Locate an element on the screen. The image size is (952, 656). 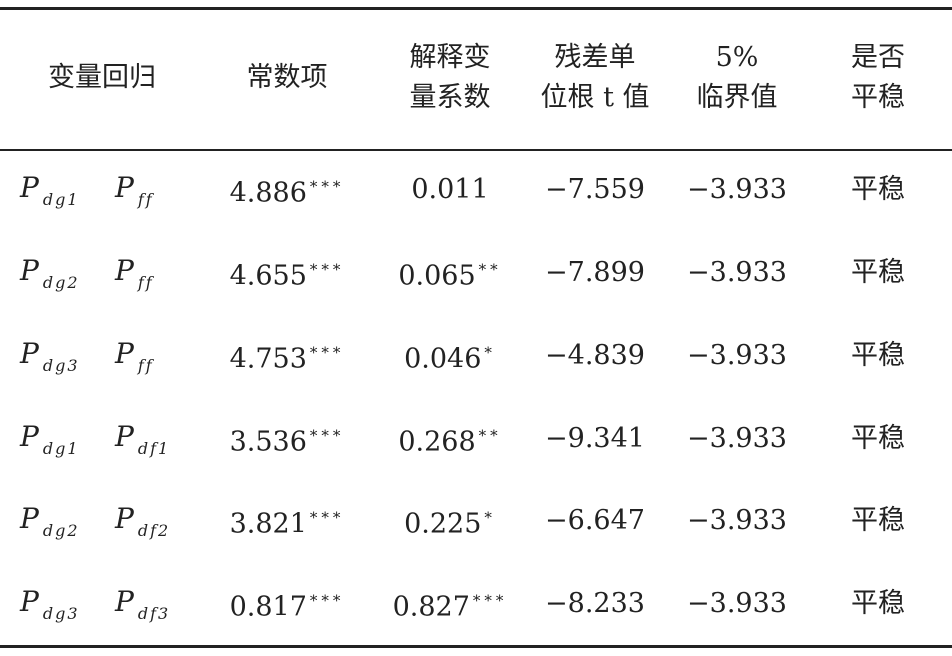
constant-cell: 3.536 *** is located at coordinates (287, 439).